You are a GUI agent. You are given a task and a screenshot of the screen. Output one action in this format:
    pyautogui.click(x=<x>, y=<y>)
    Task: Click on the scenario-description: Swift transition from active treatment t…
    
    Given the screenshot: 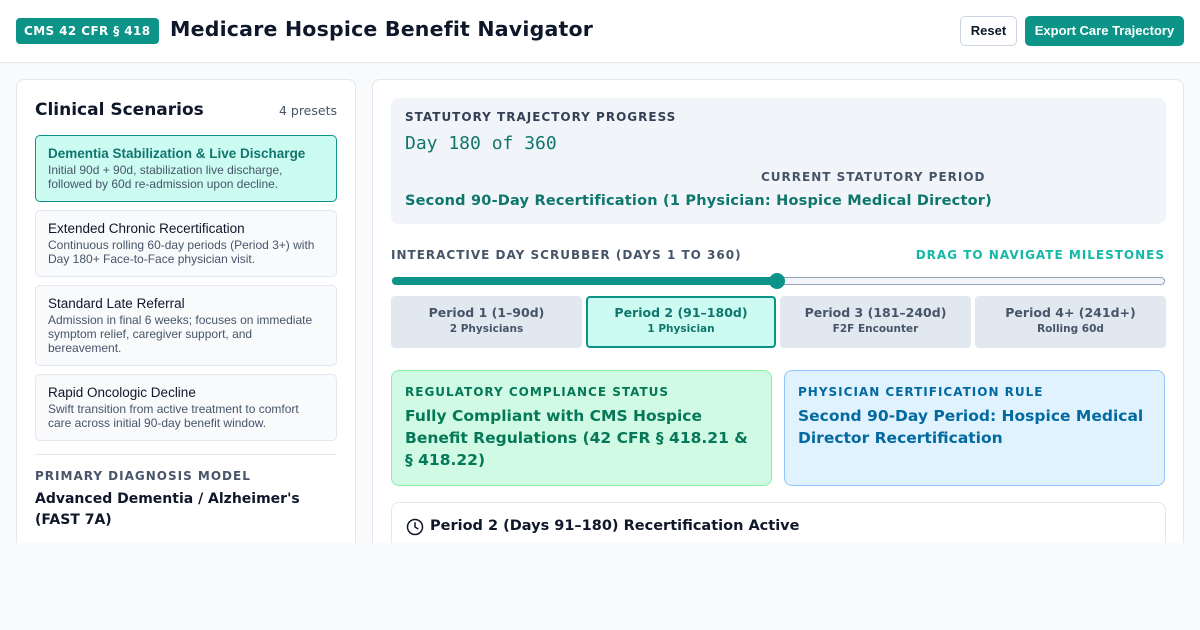 What is the action you would take?
    pyautogui.click(x=173, y=416)
    